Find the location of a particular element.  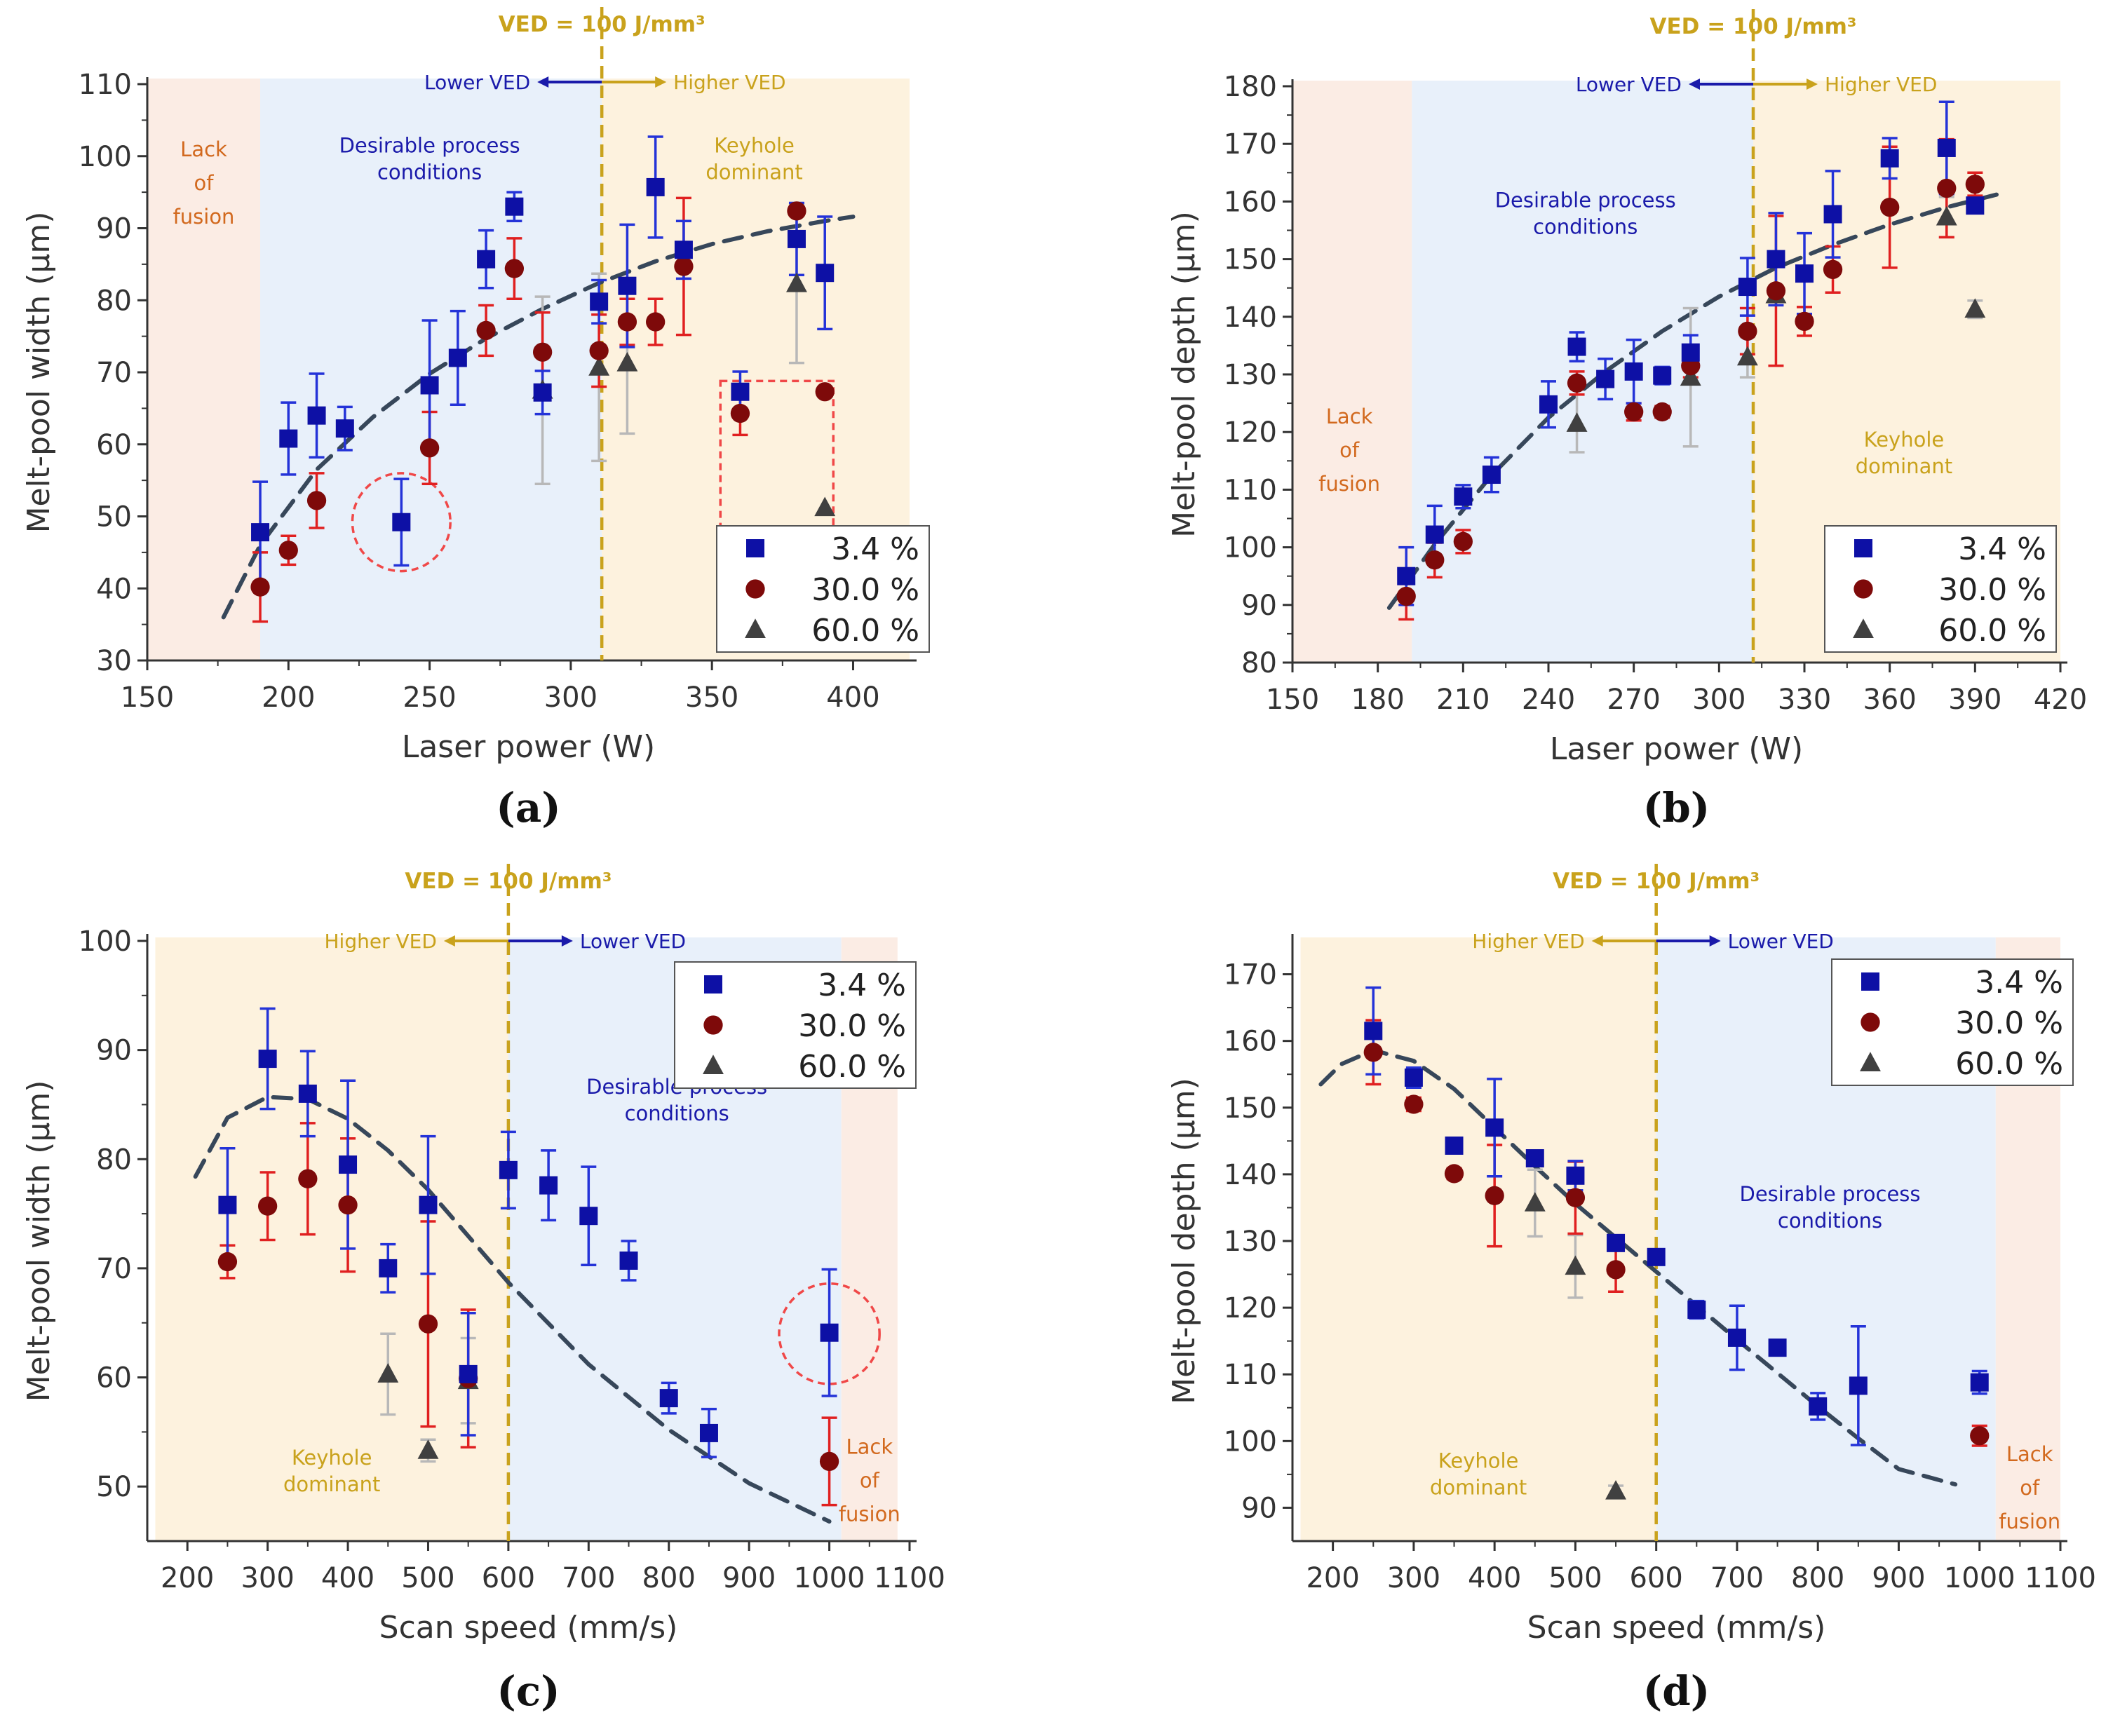

region-keyhole is located at coordinates (1478, 1239).